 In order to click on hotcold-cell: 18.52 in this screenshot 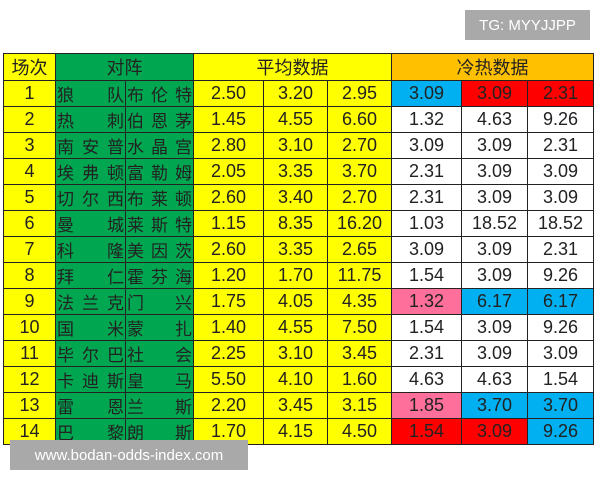, I will do `click(560, 223)`.